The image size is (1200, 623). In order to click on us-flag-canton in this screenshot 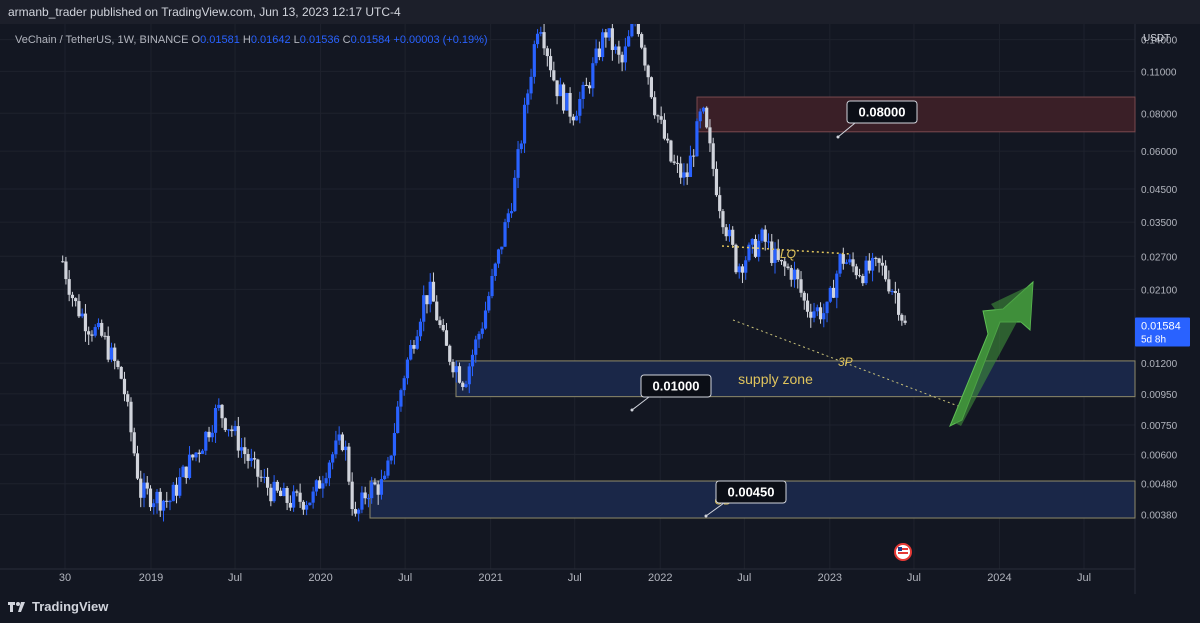, I will do `click(900, 549)`.